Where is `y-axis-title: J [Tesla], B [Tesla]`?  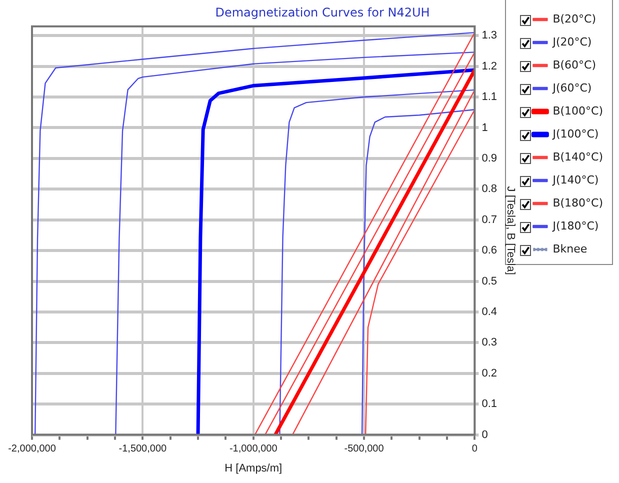
y-axis-title: J [Tesla], B [Tesla] is located at coordinates (510, 230).